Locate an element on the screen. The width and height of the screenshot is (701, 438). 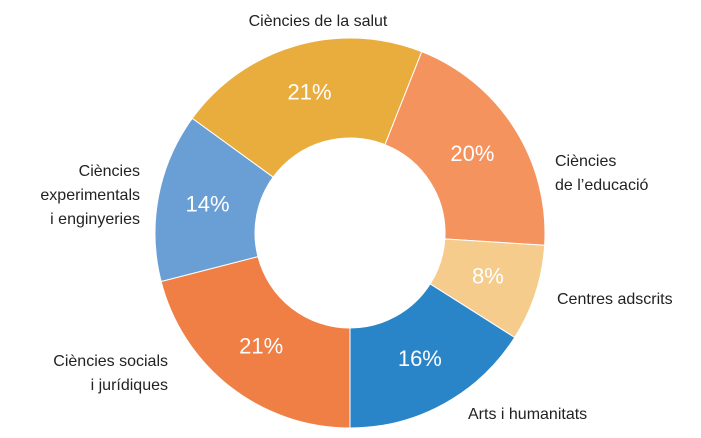
category-label: i enginyeries is located at coordinates (95, 219).